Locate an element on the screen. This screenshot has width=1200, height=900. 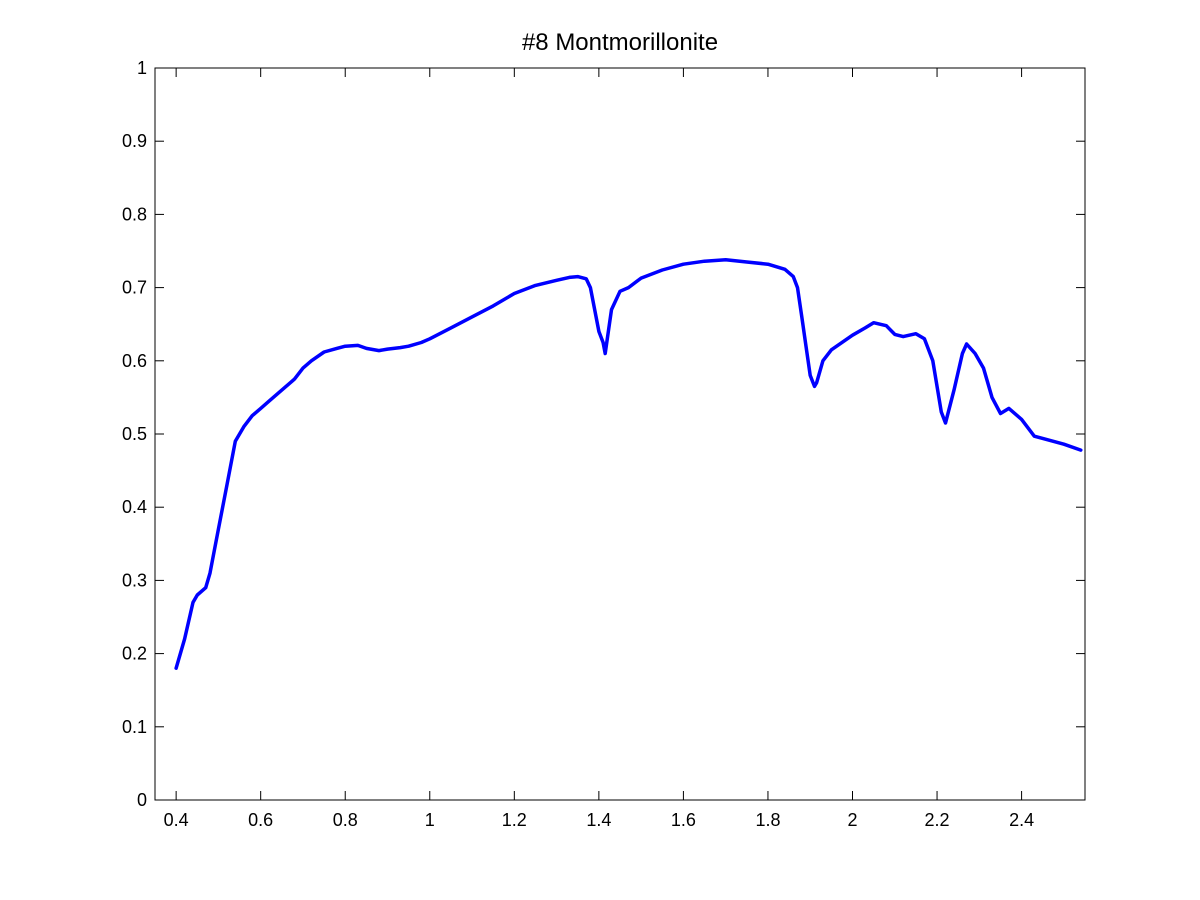
x-tick-label: 1 is located at coordinates (430, 820).